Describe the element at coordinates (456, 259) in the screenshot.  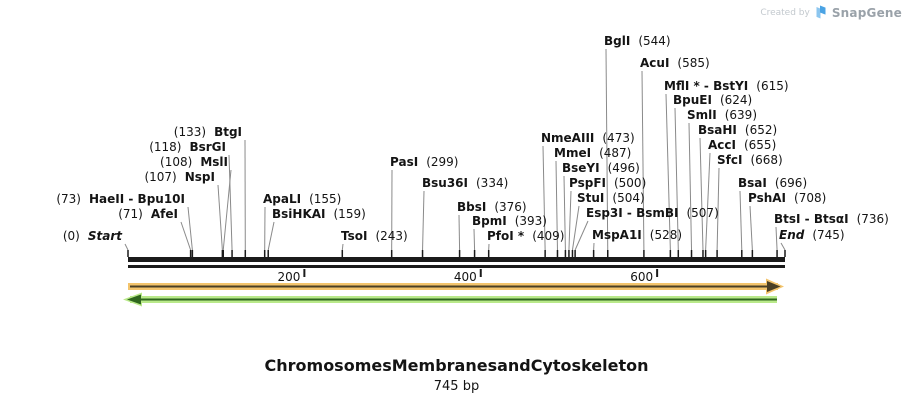
I see `sequence-bar-top` at that location.